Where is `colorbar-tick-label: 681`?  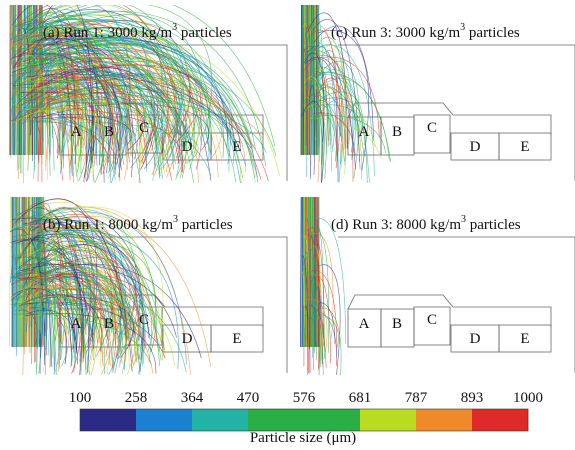
colorbar-tick-label: 681 is located at coordinates (360, 398).